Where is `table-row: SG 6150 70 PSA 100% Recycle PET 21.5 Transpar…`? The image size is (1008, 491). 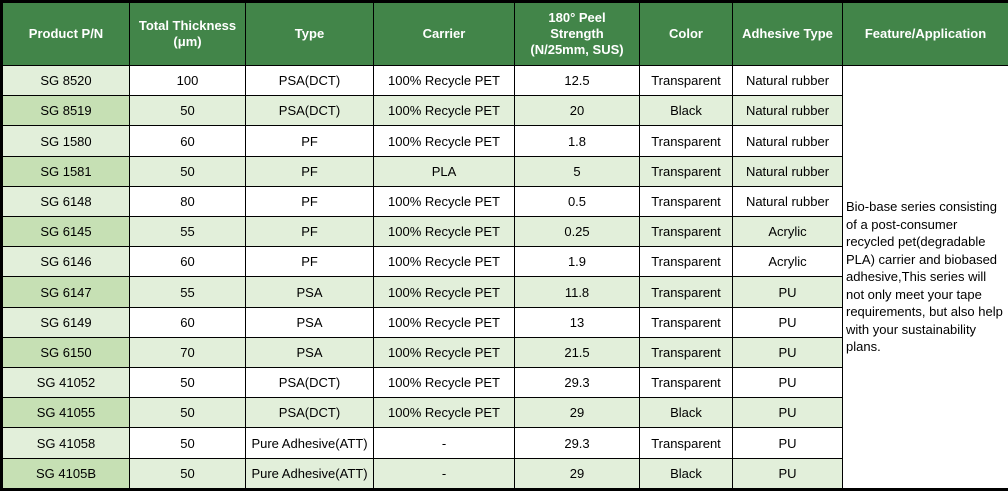 table-row: SG 6150 70 PSA 100% Recycle PET 21.5 Transpar… is located at coordinates (504, 352).